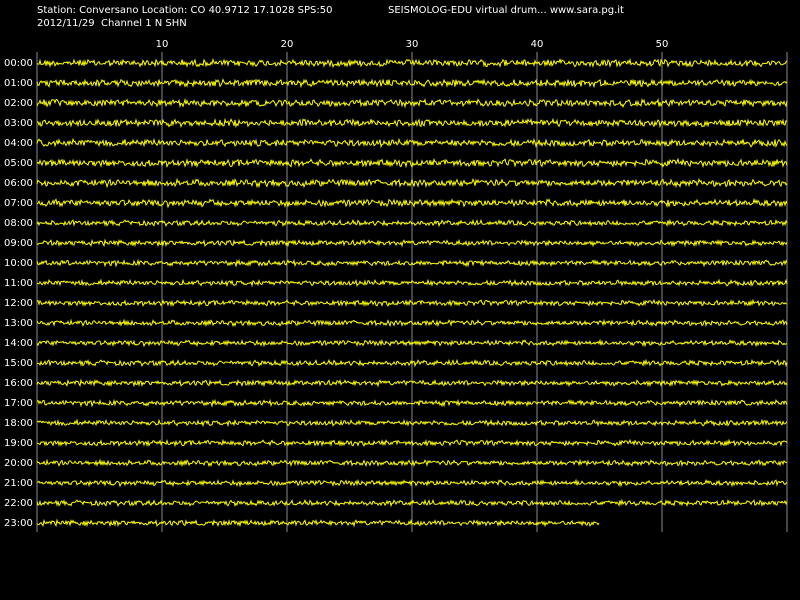 This screenshot has height=600, width=800. What do you see at coordinates (18, 423) in the screenshot?
I see `row-label: 18:00` at bounding box center [18, 423].